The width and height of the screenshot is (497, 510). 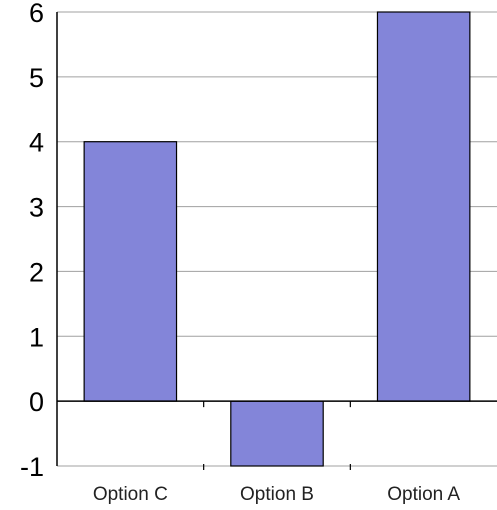 I want to click on y-tick-label-1: 0, so click(x=36, y=402).